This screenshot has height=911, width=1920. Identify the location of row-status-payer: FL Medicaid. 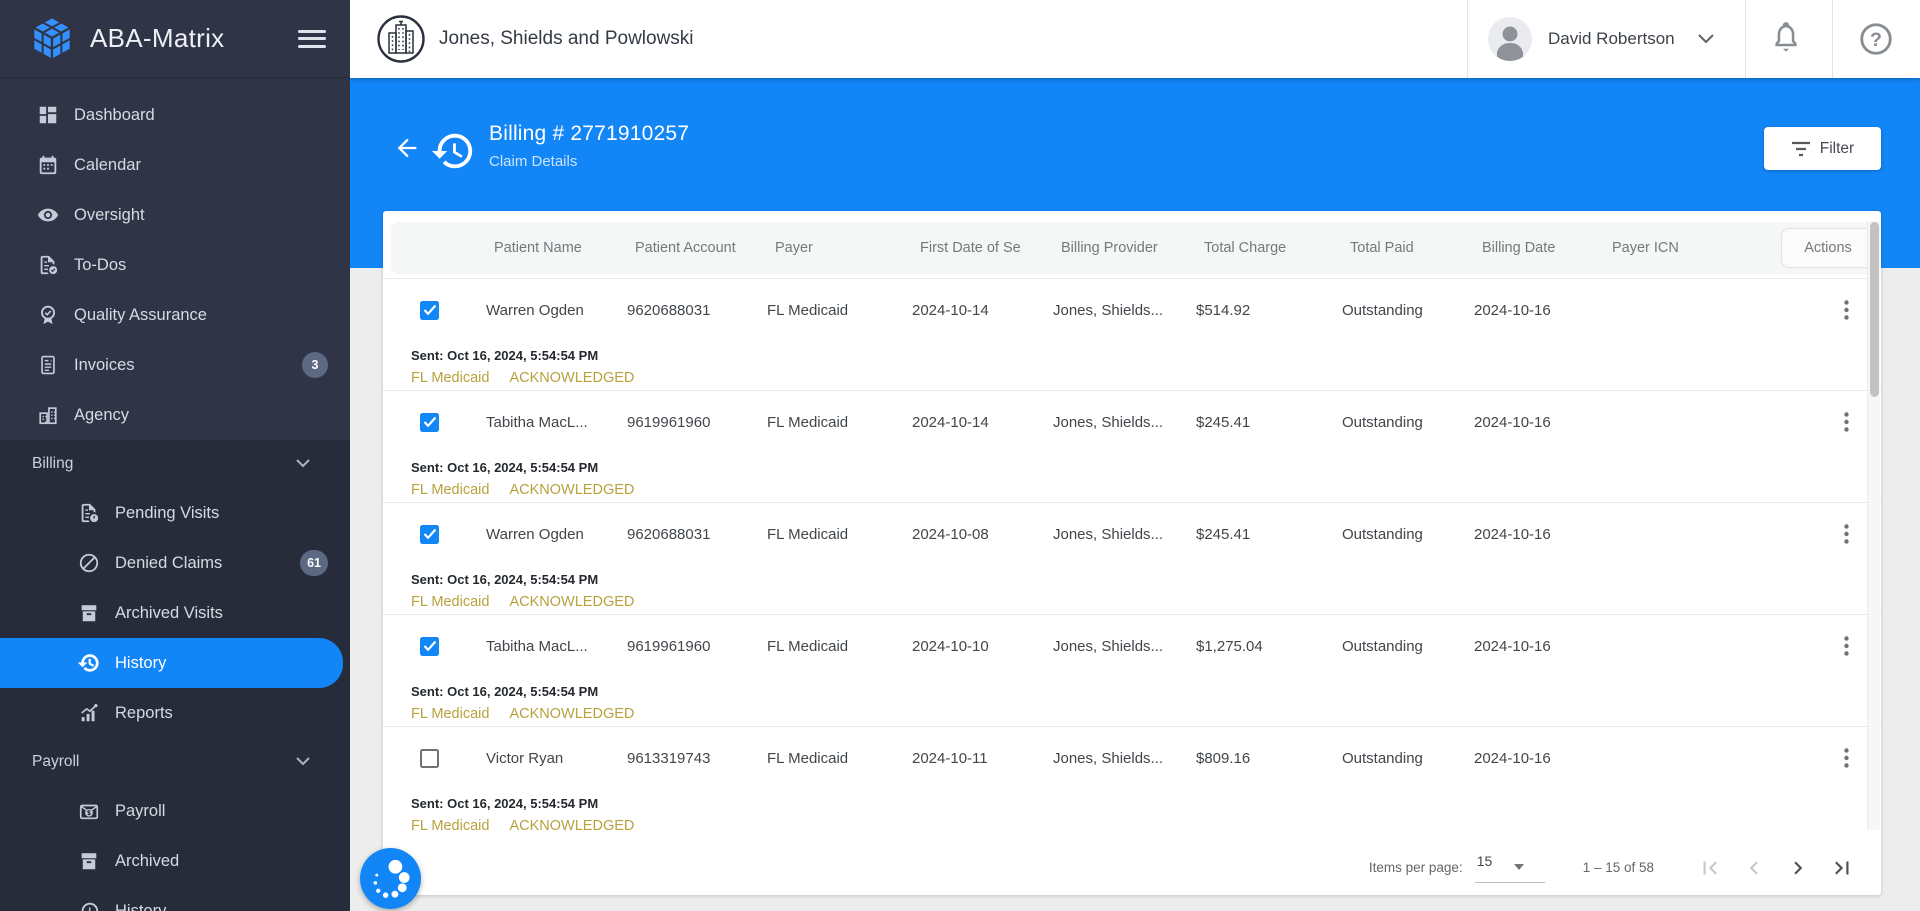
(450, 714).